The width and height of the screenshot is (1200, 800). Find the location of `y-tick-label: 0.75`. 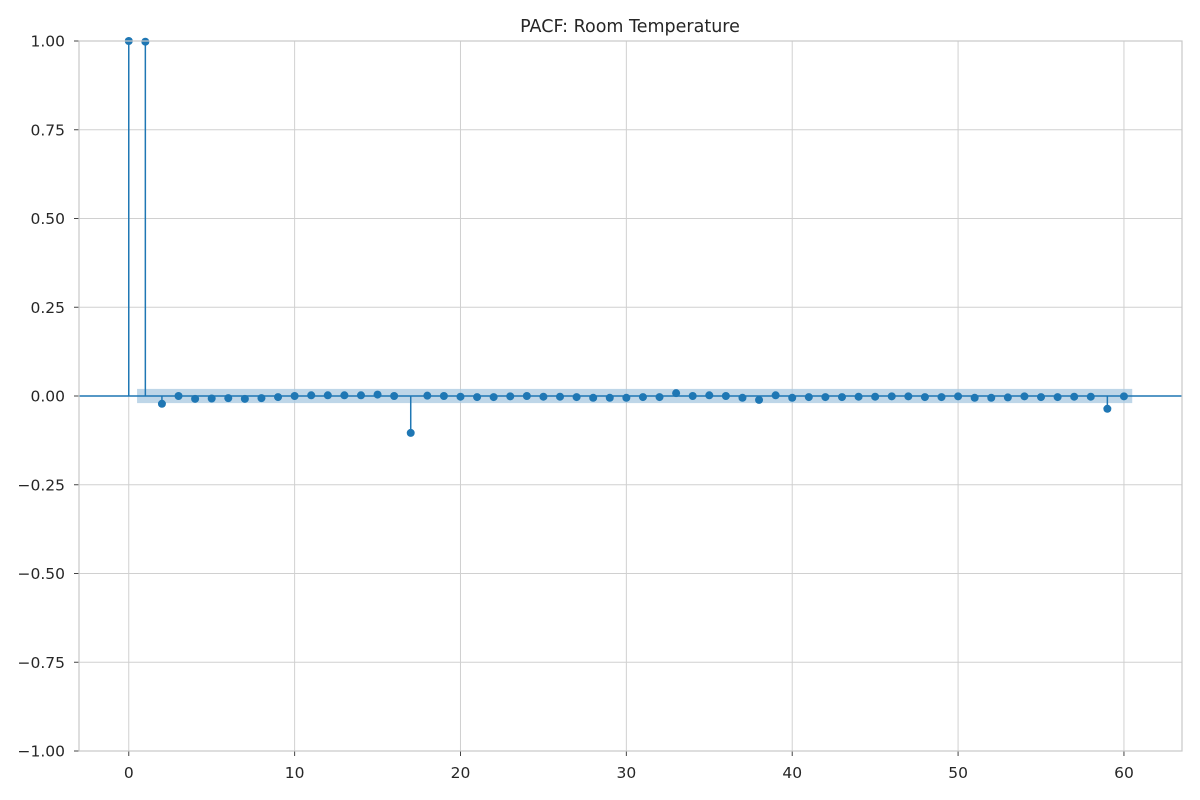

y-tick-label: 0.75 is located at coordinates (47, 130).